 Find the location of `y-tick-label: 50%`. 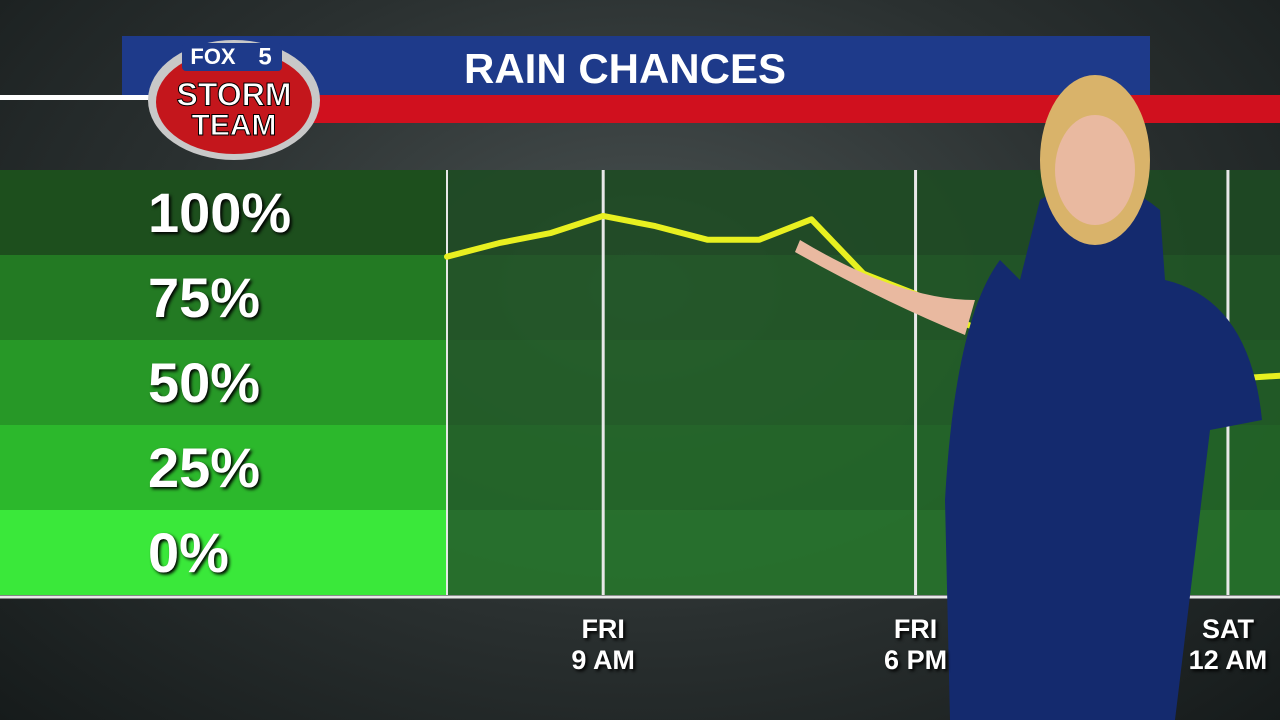

y-tick-label: 50% is located at coordinates (204, 382).